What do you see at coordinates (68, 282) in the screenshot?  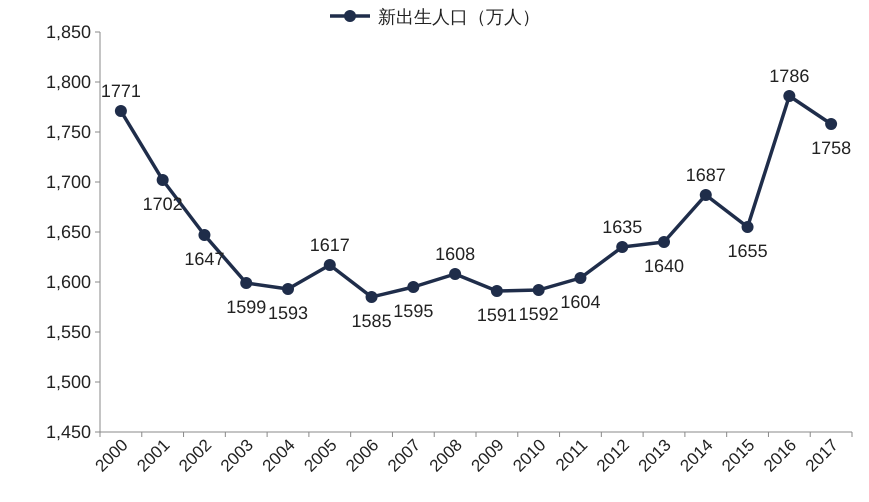 I see `y-tick-label: 1,600` at bounding box center [68, 282].